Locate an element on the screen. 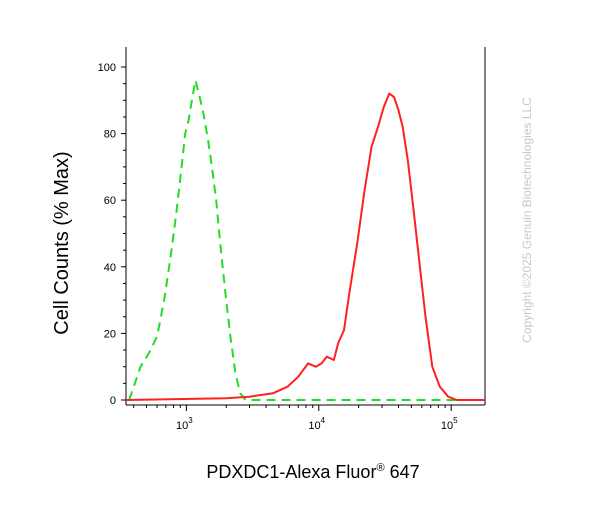  y-tick-label: 20 is located at coordinates (110, 334).